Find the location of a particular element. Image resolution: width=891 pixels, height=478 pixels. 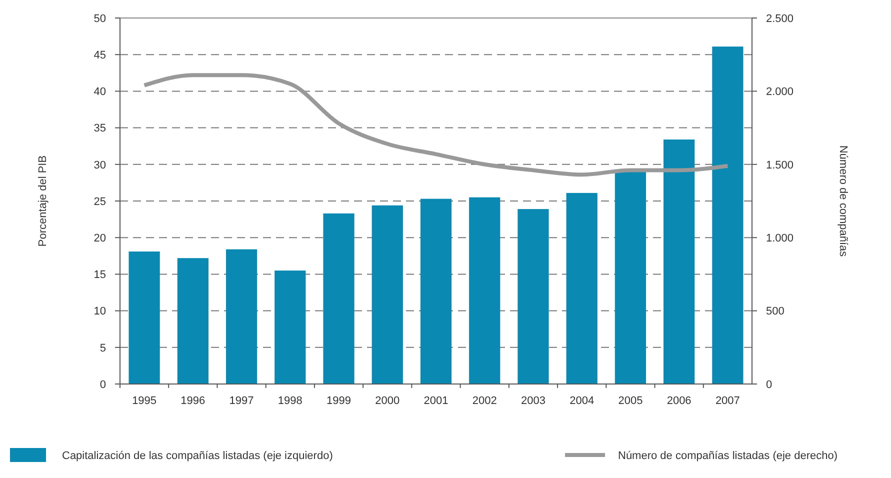

x-tick-label: 1998 is located at coordinates (290, 401).